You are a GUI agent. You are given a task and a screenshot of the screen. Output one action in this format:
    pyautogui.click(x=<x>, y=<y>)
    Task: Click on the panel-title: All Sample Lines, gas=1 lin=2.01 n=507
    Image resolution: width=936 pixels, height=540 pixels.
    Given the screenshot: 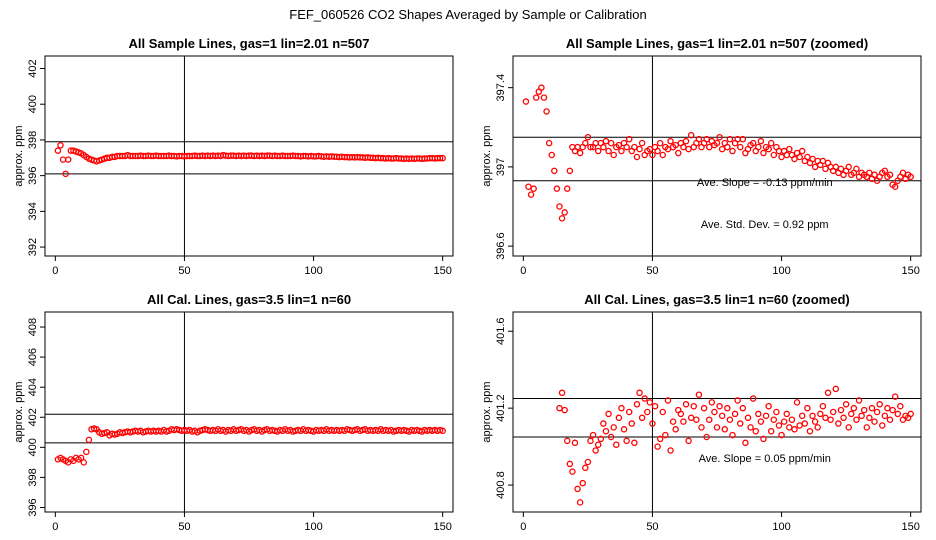 What is the action you would take?
    pyautogui.click(x=249, y=43)
    